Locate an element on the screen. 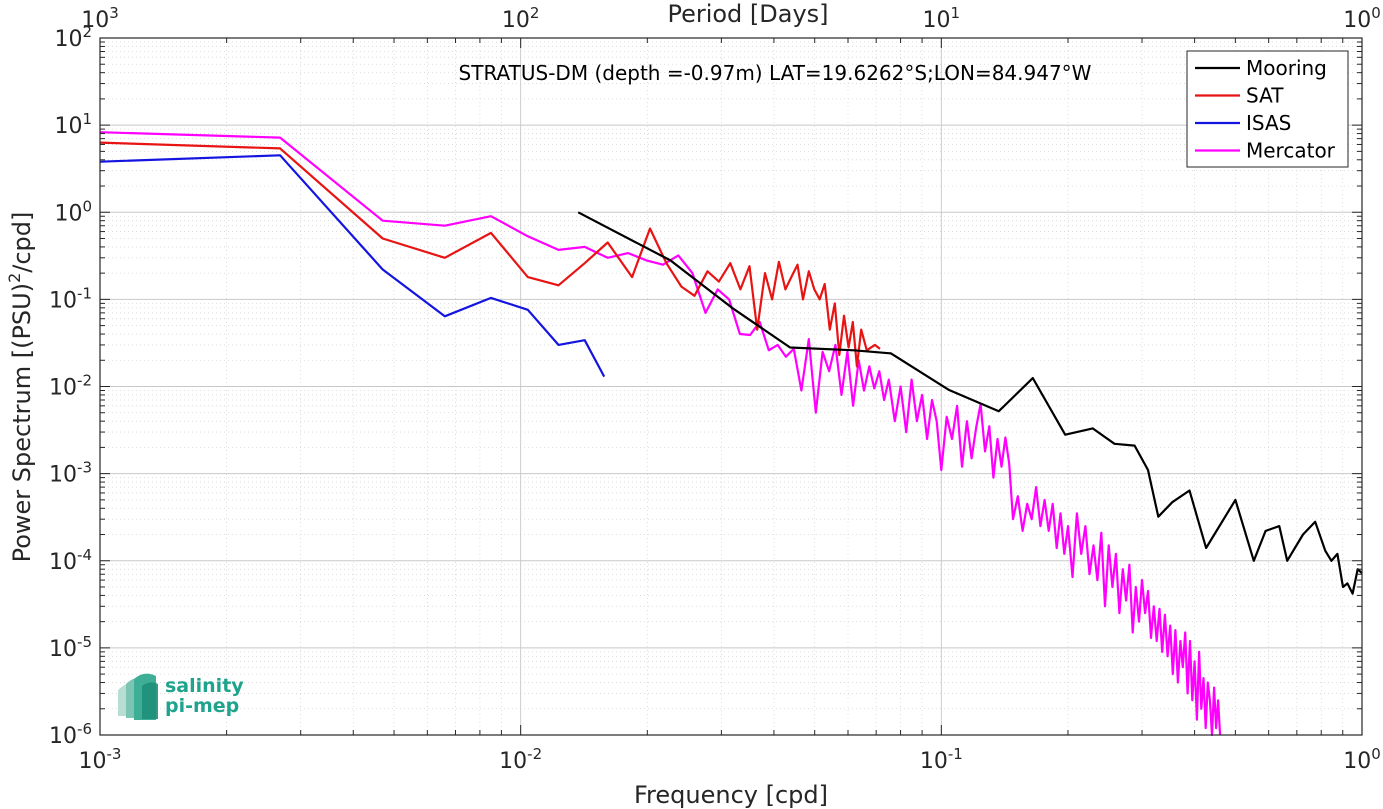 The image size is (1383, 809). y-axis-title-main: Power Spectrum [(PSU) is located at coordinates (22, 422).